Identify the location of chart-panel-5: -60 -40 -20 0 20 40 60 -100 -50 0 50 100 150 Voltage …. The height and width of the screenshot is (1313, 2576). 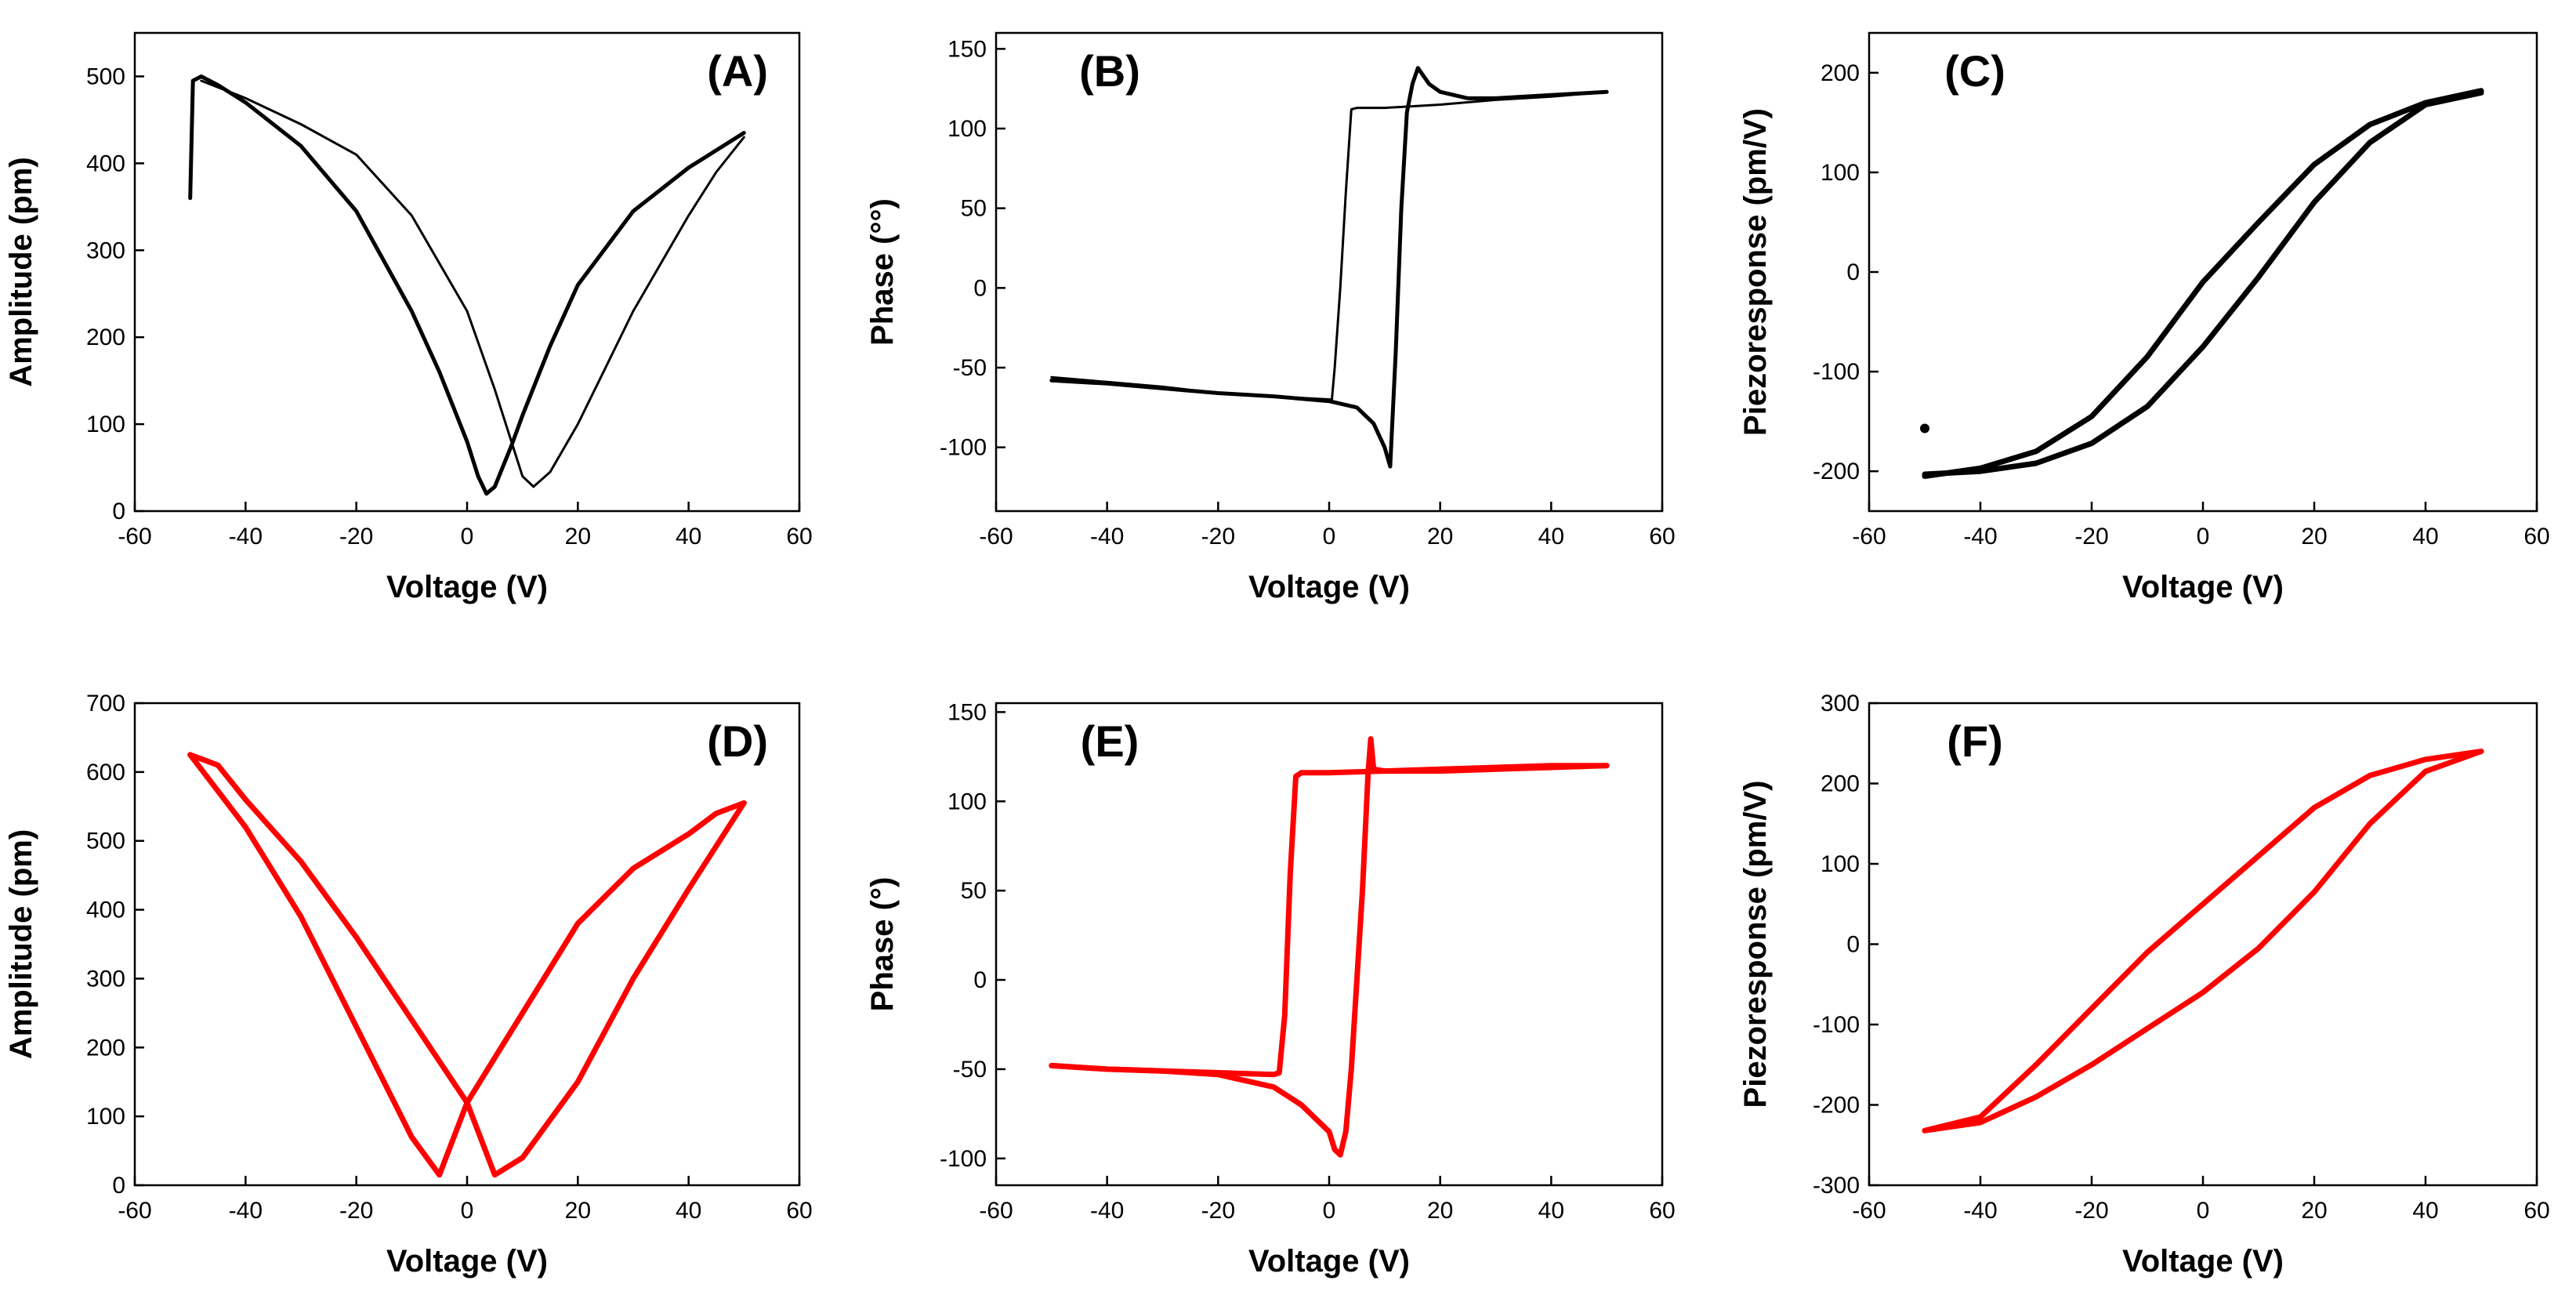
(1270, 989).